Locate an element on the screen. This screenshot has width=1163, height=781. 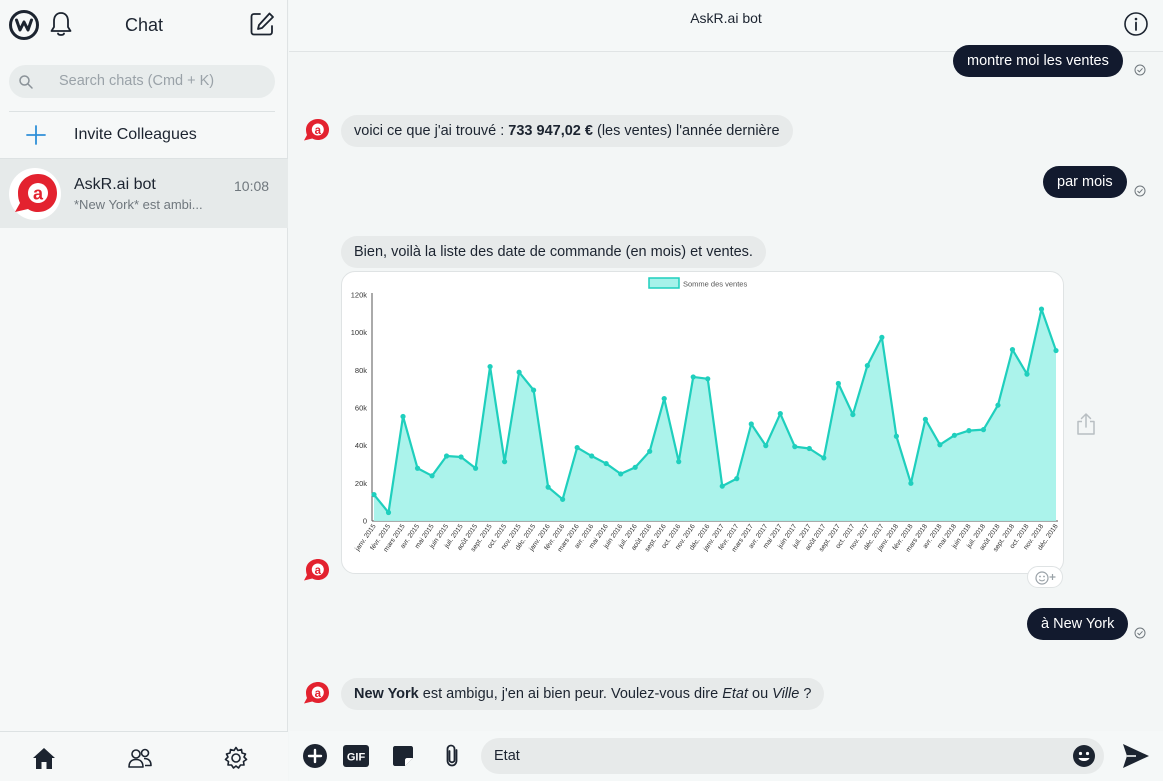
y-tick-label: 0 is located at coordinates (365, 521).